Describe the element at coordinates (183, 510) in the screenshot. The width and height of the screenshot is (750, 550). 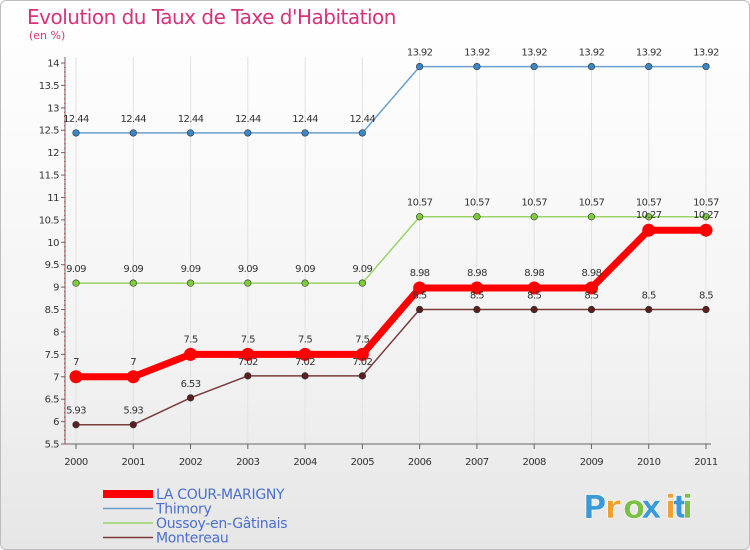
I see `legend-label: Thimory` at that location.